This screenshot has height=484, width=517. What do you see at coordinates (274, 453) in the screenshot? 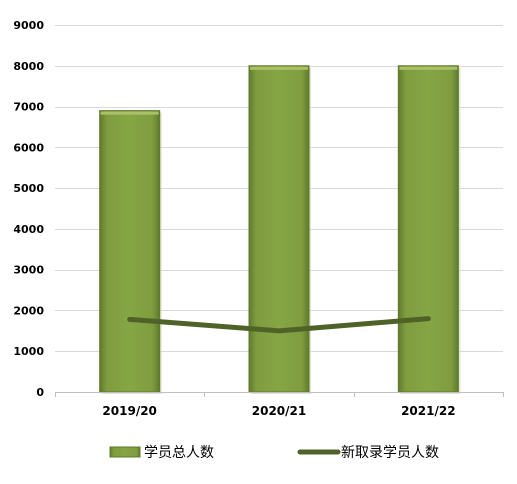
I see `legend: 学员总人数 新取录学员人数` at bounding box center [274, 453].